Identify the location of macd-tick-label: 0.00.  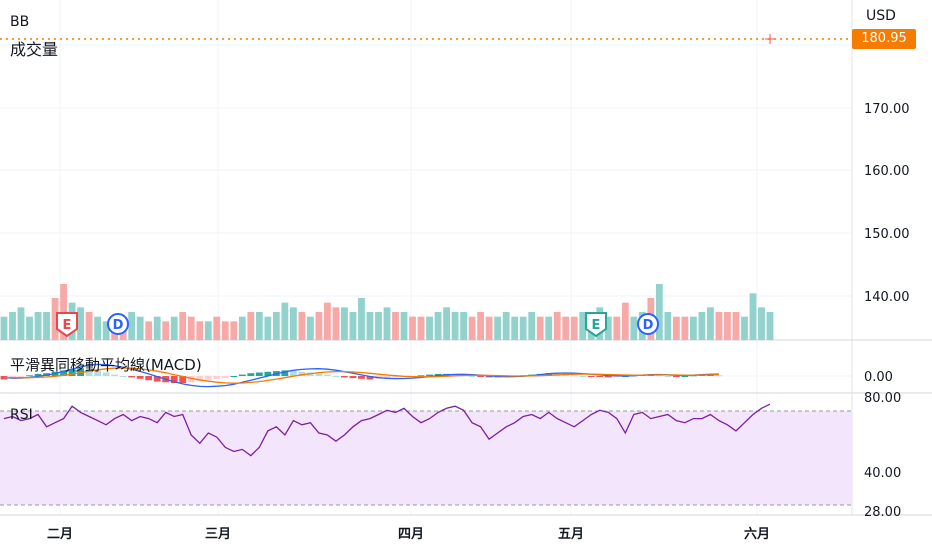
(878, 377).